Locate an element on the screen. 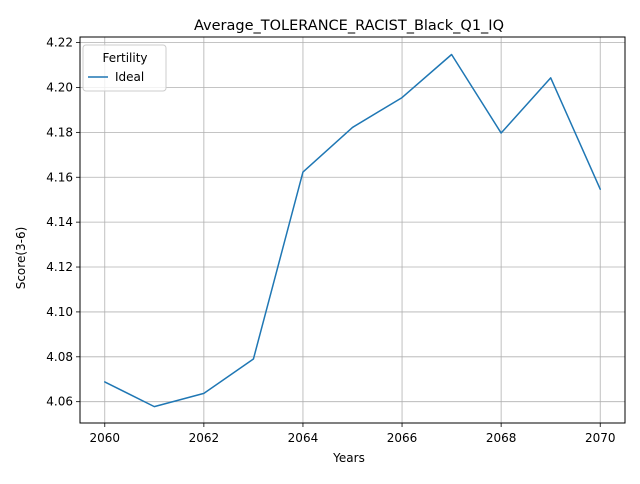 Image resolution: width=640 pixels, height=484 pixels. legend-box is located at coordinates (124, 68).